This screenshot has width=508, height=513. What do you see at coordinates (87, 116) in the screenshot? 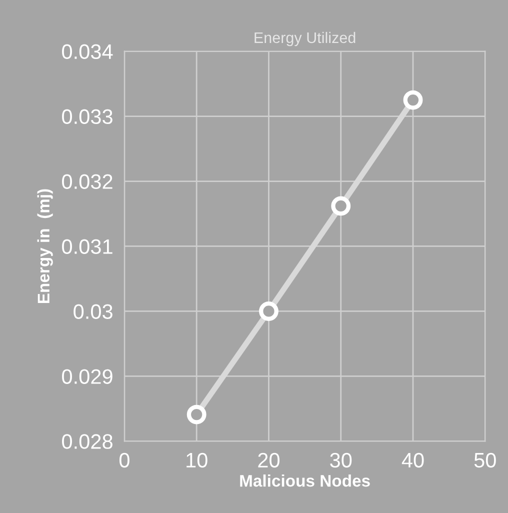
I see `y-tick-label: 0.033` at bounding box center [87, 116].